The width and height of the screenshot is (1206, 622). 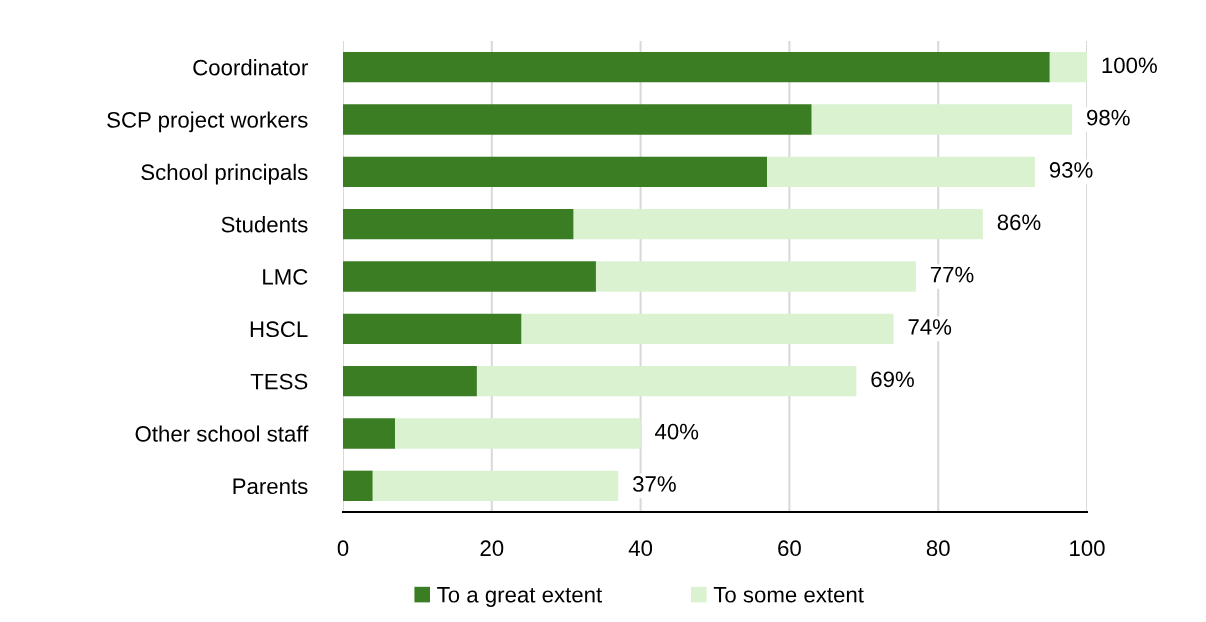 What do you see at coordinates (930, 327) in the screenshot?
I see `total-label: 74%` at bounding box center [930, 327].